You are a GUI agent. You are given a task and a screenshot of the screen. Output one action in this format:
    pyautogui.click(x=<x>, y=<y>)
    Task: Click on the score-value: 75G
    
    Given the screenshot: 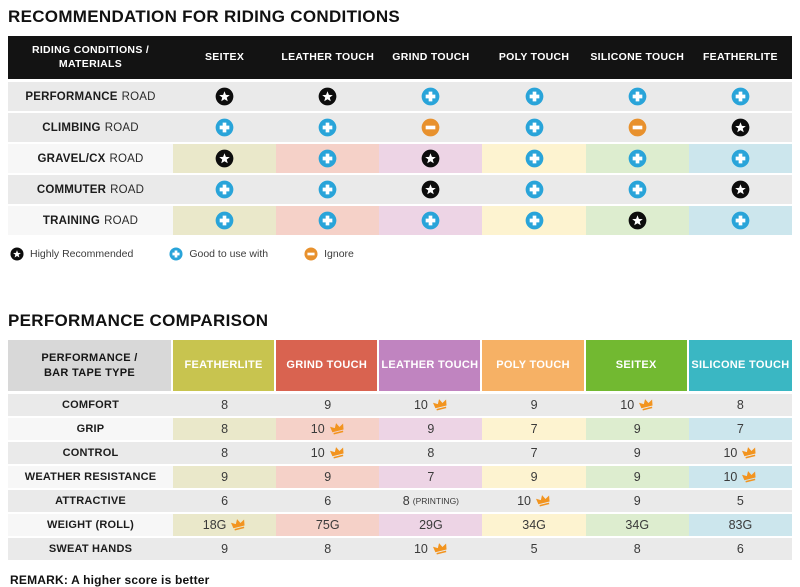 What is the action you would take?
    pyautogui.click(x=327, y=525)
    